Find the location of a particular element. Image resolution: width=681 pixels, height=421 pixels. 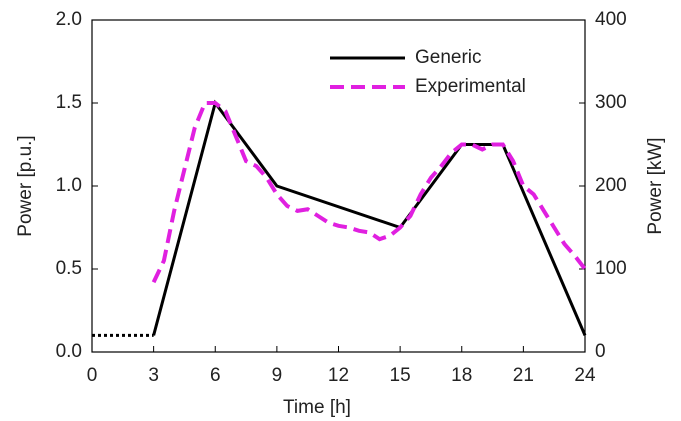

y2-axis-label: Power [kW] is located at coordinates (655, 185).